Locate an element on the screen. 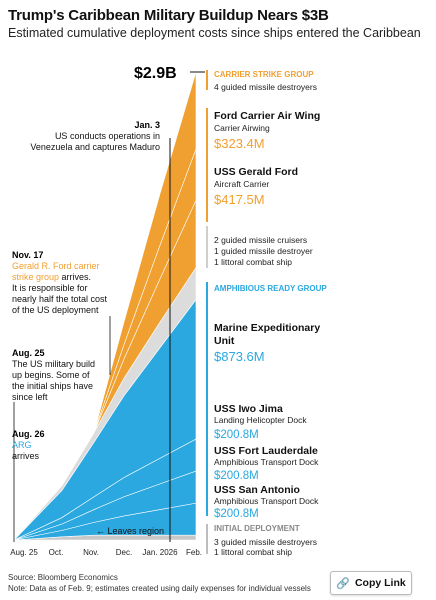 The image size is (436, 600). x-axis: Aug. 25 Oct. Nov. Dec. Jan. 2026 Feb. is located at coordinates (106, 552).